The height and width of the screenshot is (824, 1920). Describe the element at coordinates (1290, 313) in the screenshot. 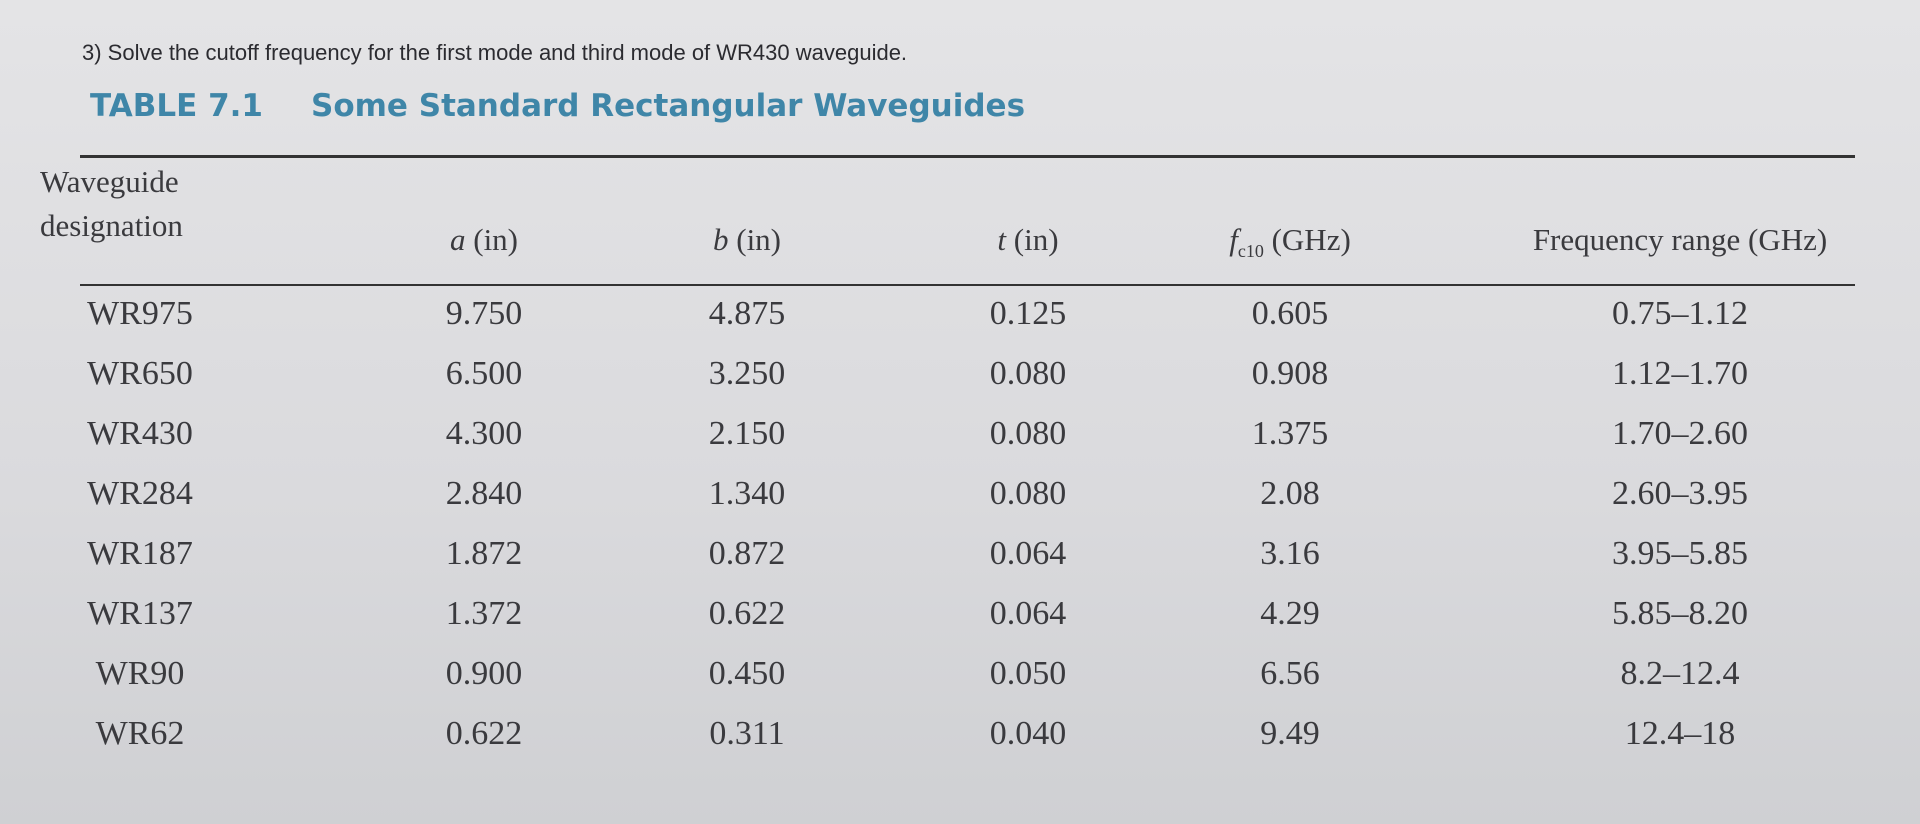

I see `value-cell: 0.605` at that location.